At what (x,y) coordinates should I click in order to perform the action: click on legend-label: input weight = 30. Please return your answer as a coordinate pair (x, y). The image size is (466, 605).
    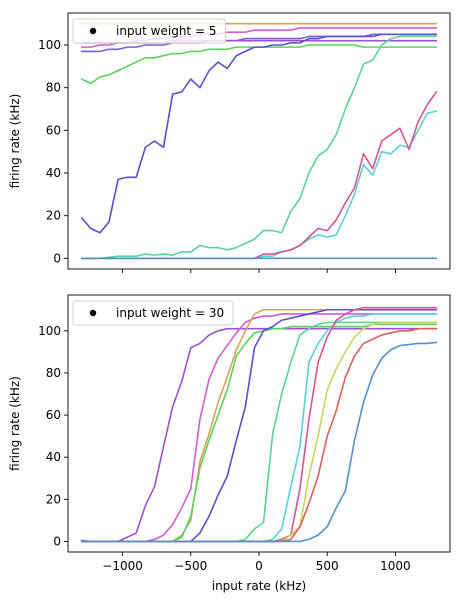
    Looking at the image, I should click on (170, 313).